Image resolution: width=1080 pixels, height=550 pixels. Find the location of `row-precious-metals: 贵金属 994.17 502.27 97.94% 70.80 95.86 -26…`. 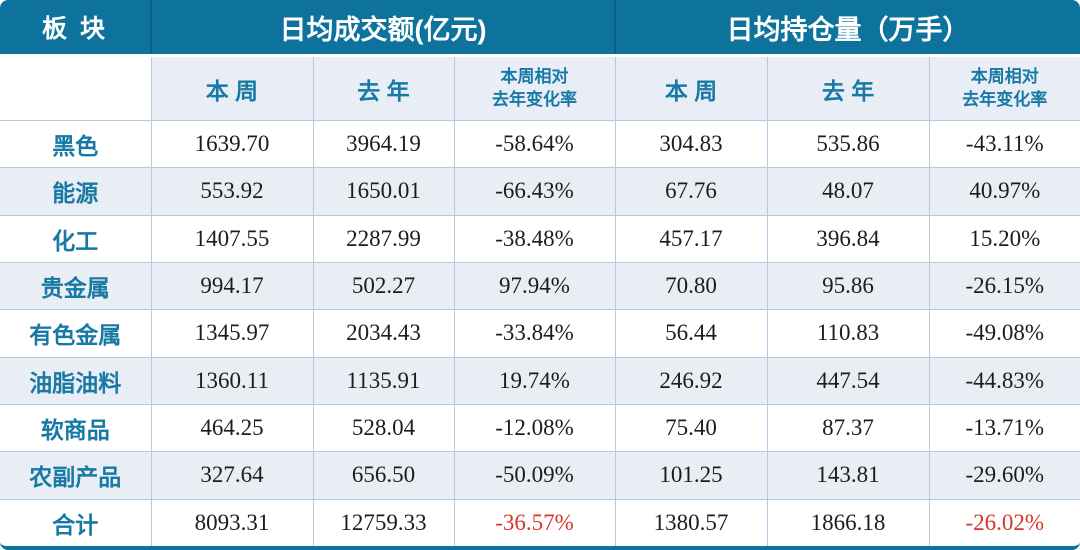

row-precious-metals: 贵金属 994.17 502.27 97.94% 70.80 95.86 -26… is located at coordinates (540, 286).